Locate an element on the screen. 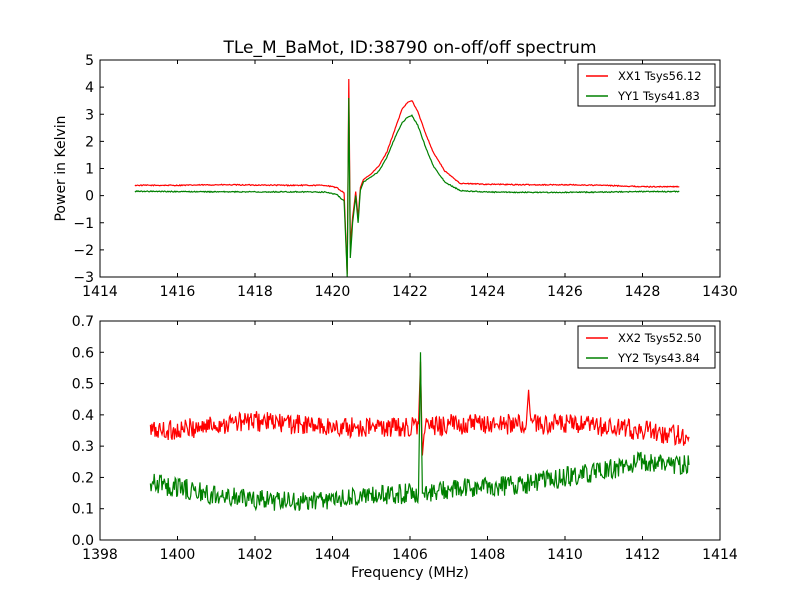  legend-label: YY2 Tsys43.84 is located at coordinates (658, 358).